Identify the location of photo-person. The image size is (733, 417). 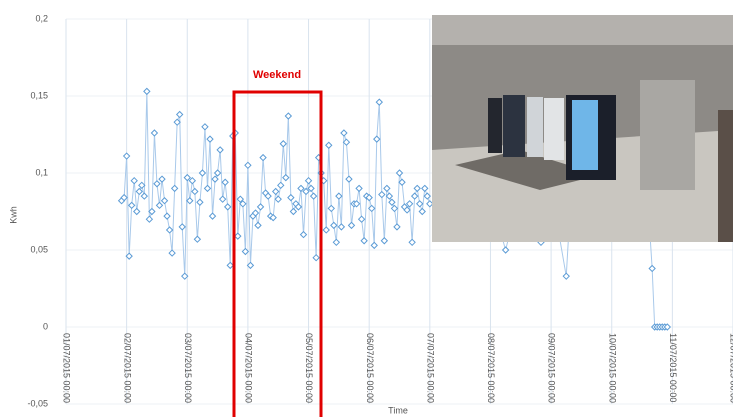
(725, 176).